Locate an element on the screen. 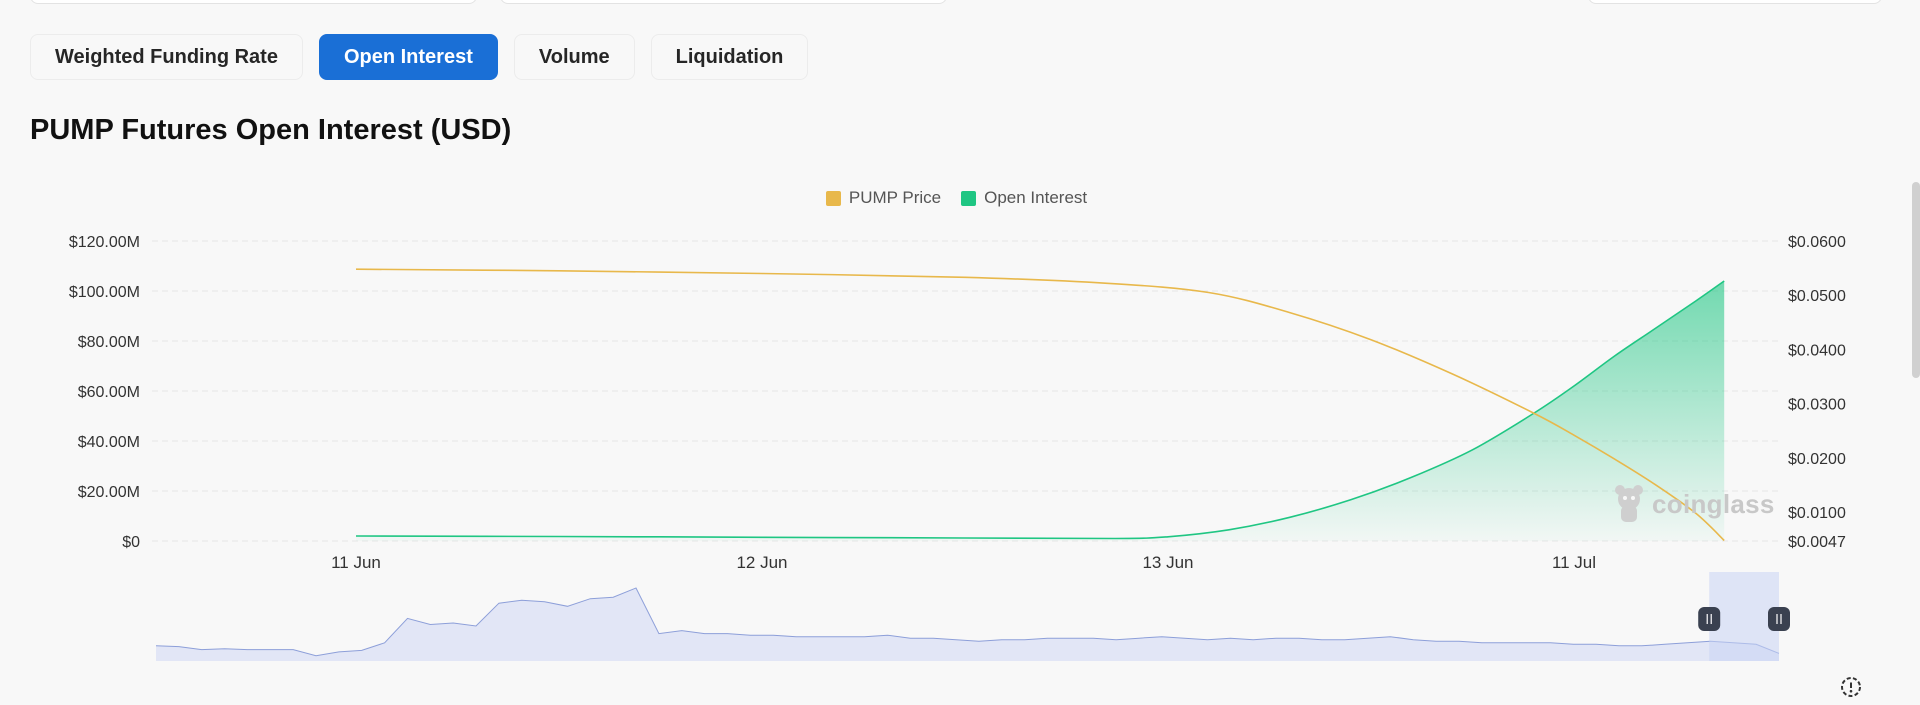 The height and width of the screenshot is (705, 1920). x-tick-label: 11 Jul is located at coordinates (1574, 562).